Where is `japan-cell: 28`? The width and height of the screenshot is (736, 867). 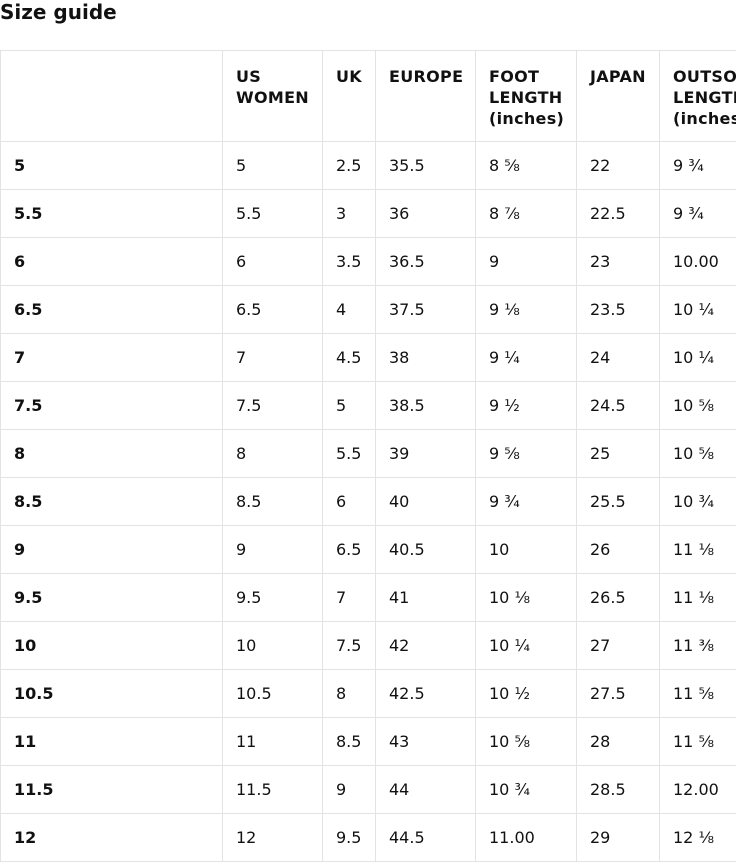
japan-cell: 28 is located at coordinates (618, 741).